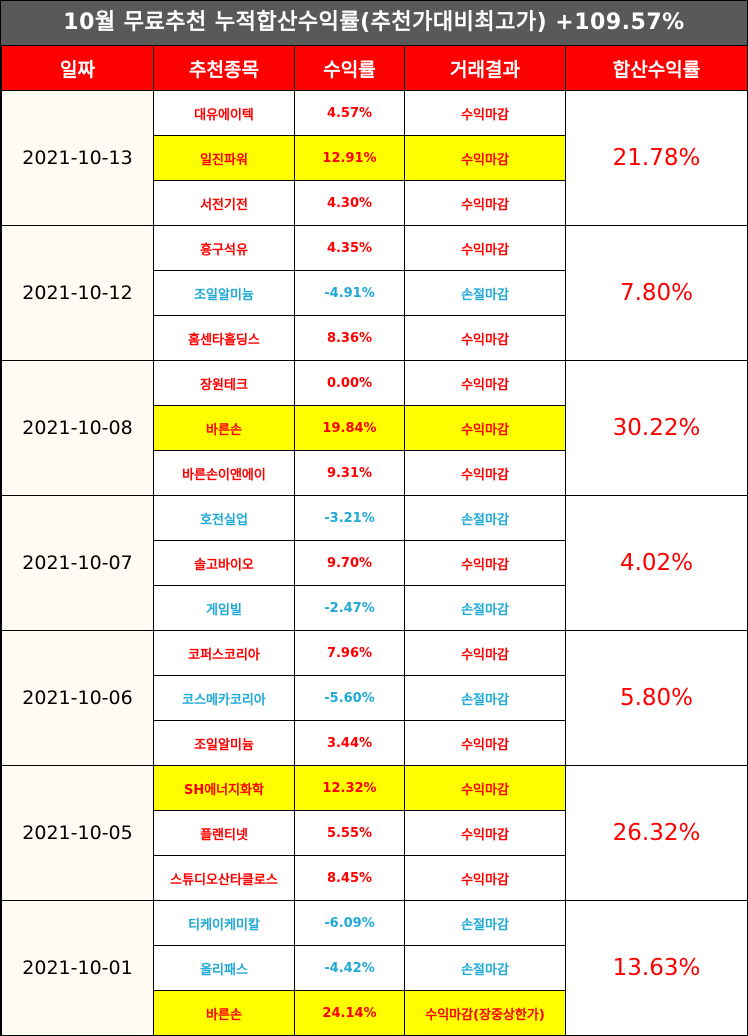 The width and height of the screenshot is (748, 1036). What do you see at coordinates (349, 563) in the screenshot?
I see `rate-cell: 9.70%` at bounding box center [349, 563].